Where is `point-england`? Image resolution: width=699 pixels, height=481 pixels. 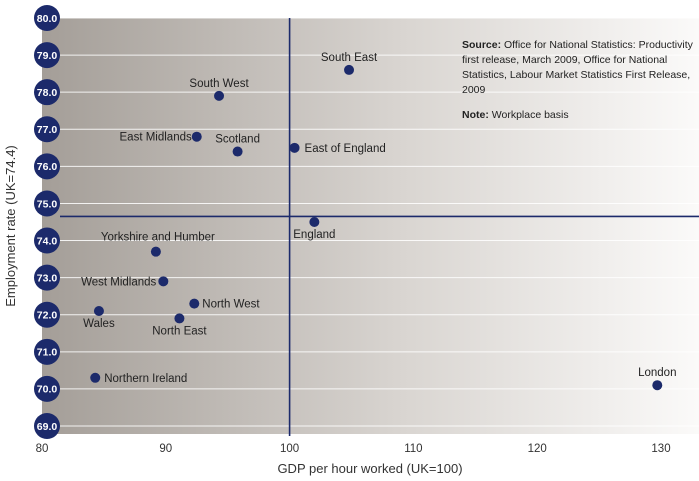
point-england is located at coordinates (314, 222).